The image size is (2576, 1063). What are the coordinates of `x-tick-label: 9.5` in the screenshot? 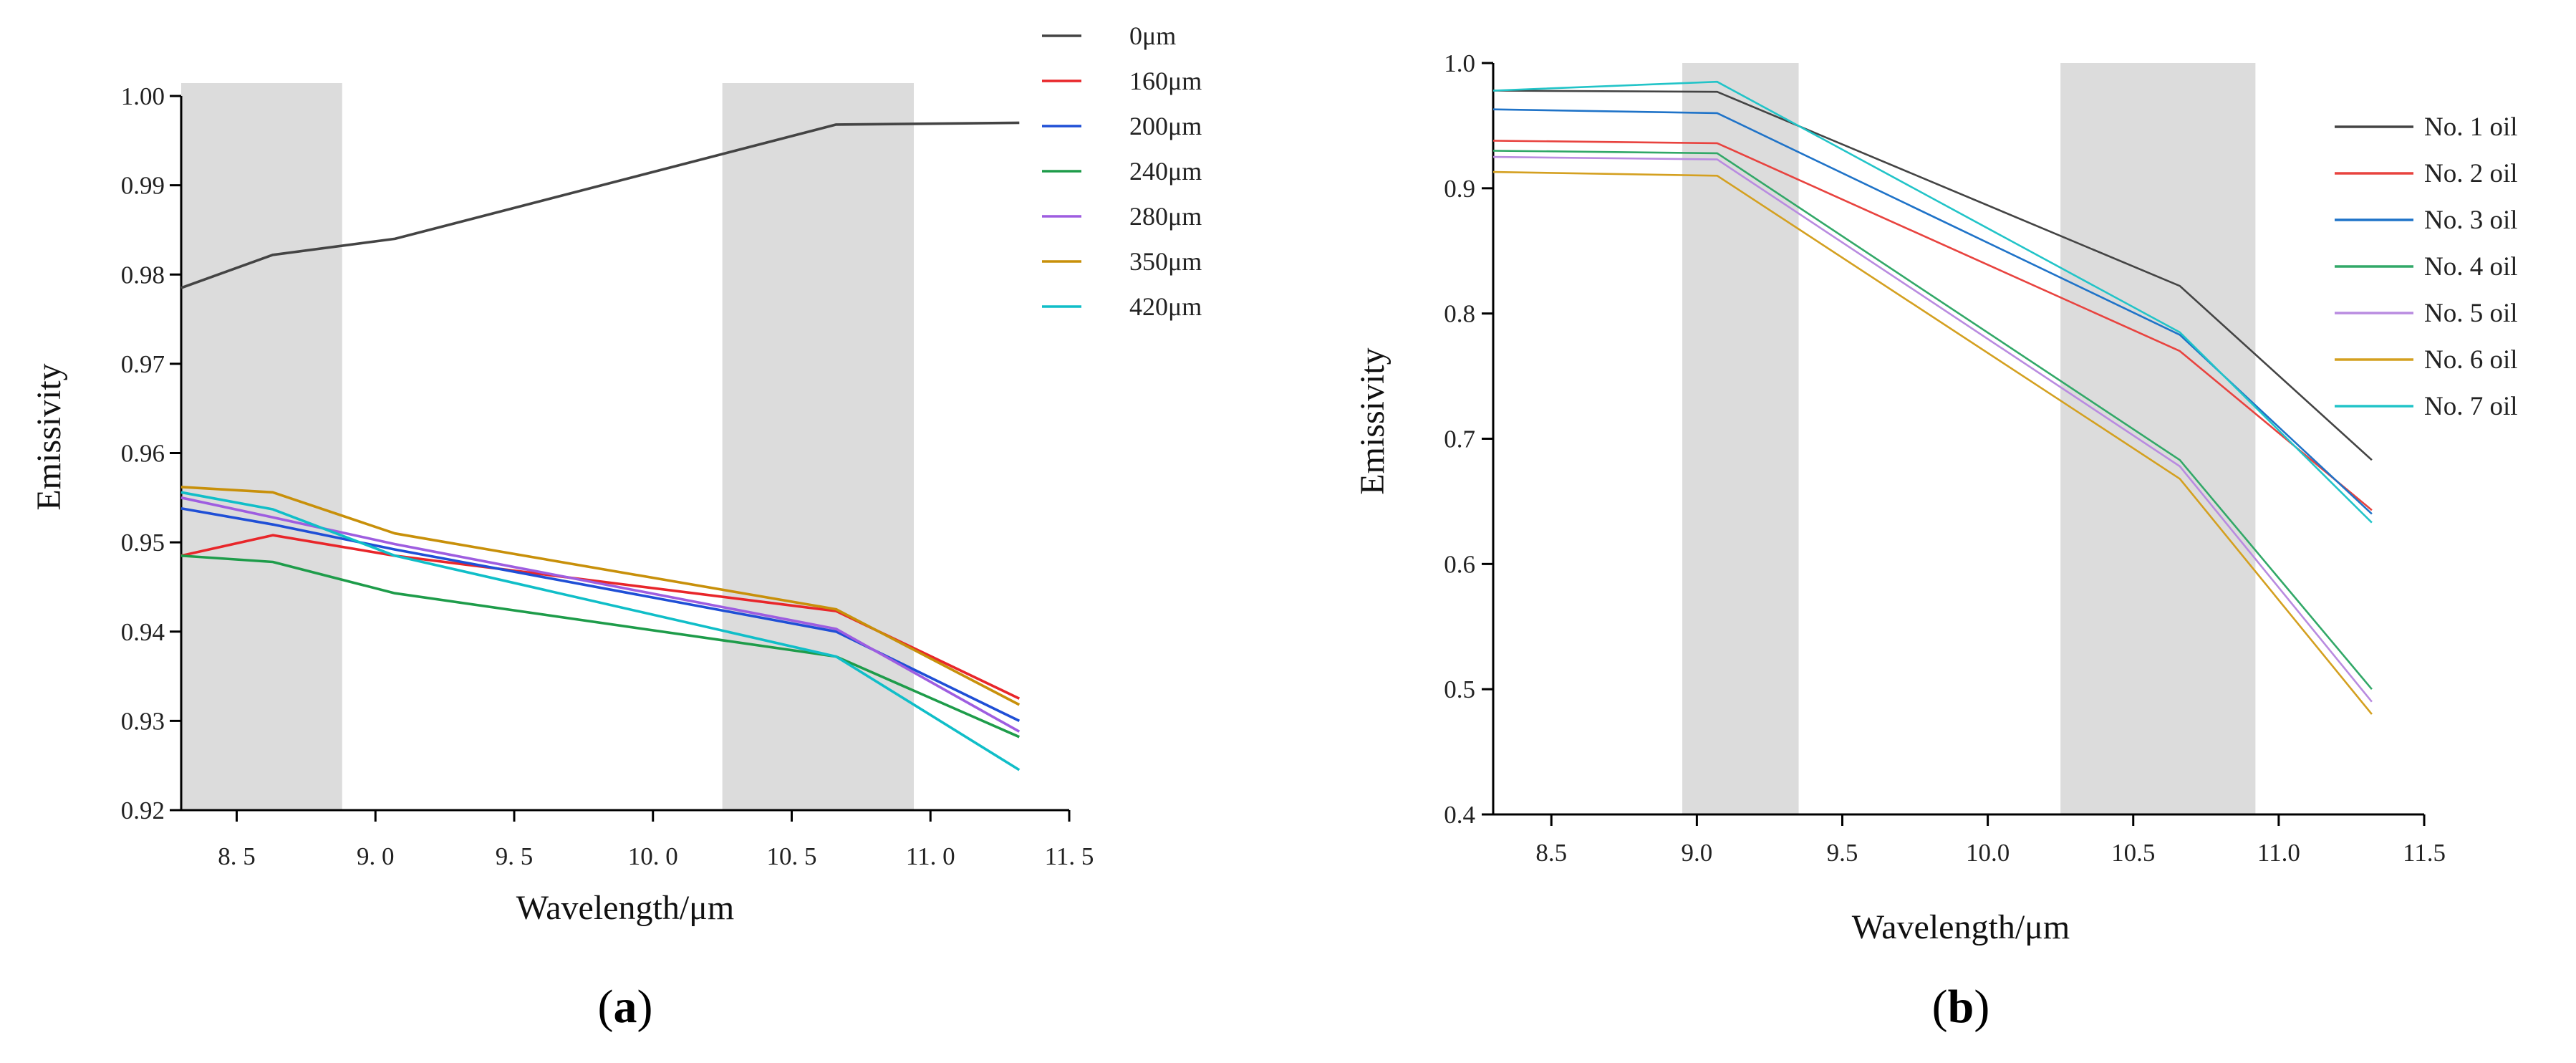 It's located at (1843, 853).